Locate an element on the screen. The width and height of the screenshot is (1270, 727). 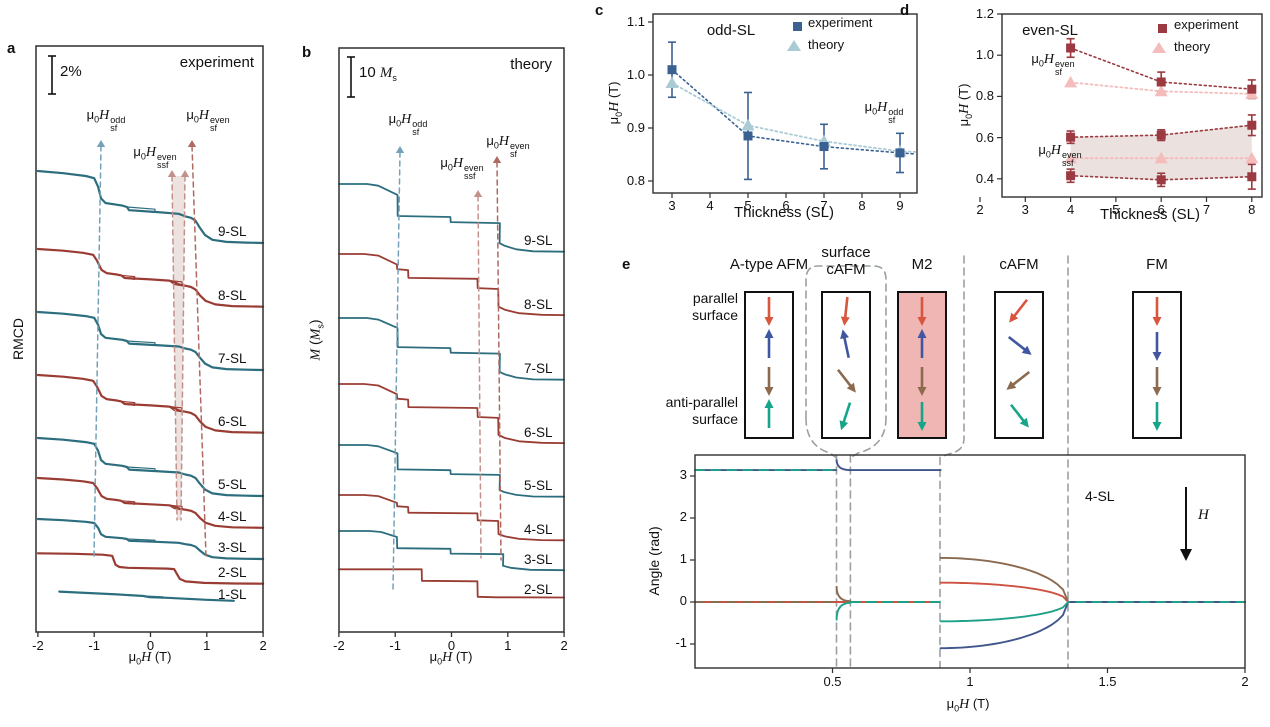
curve-a-4-SL is located at coordinates (150, 502).